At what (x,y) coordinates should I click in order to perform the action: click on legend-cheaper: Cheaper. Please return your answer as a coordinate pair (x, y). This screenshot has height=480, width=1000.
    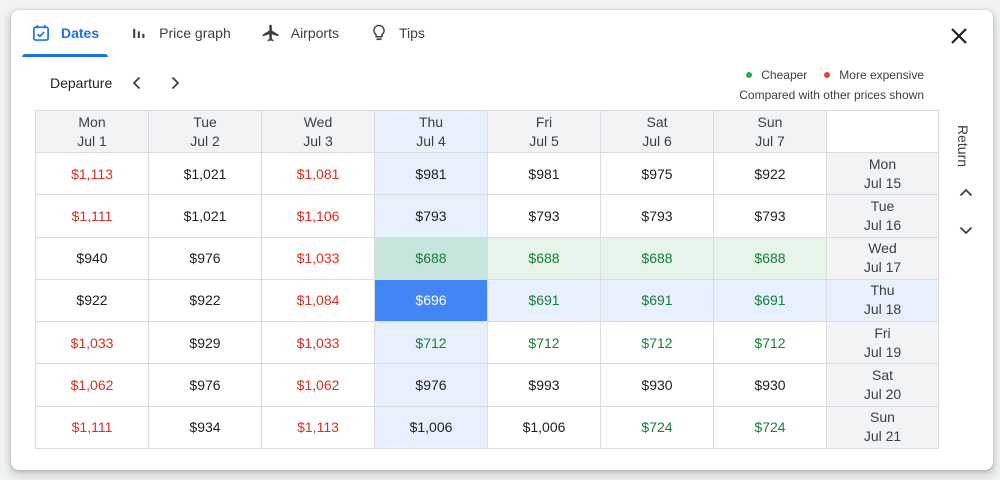
    Looking at the image, I should click on (784, 75).